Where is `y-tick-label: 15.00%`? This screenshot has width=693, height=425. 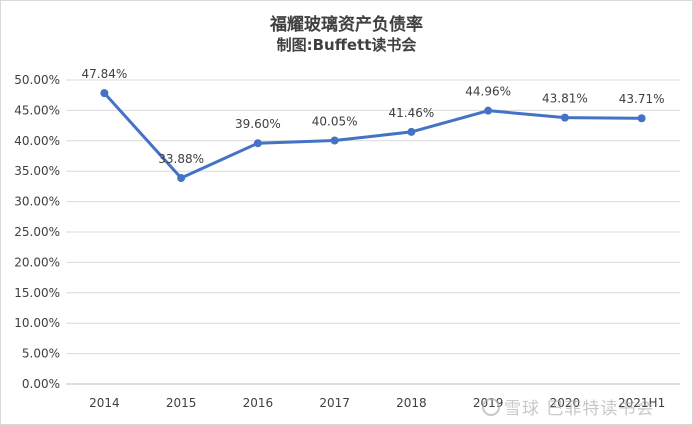 y-tick-label: 15.00% is located at coordinates (37, 293).